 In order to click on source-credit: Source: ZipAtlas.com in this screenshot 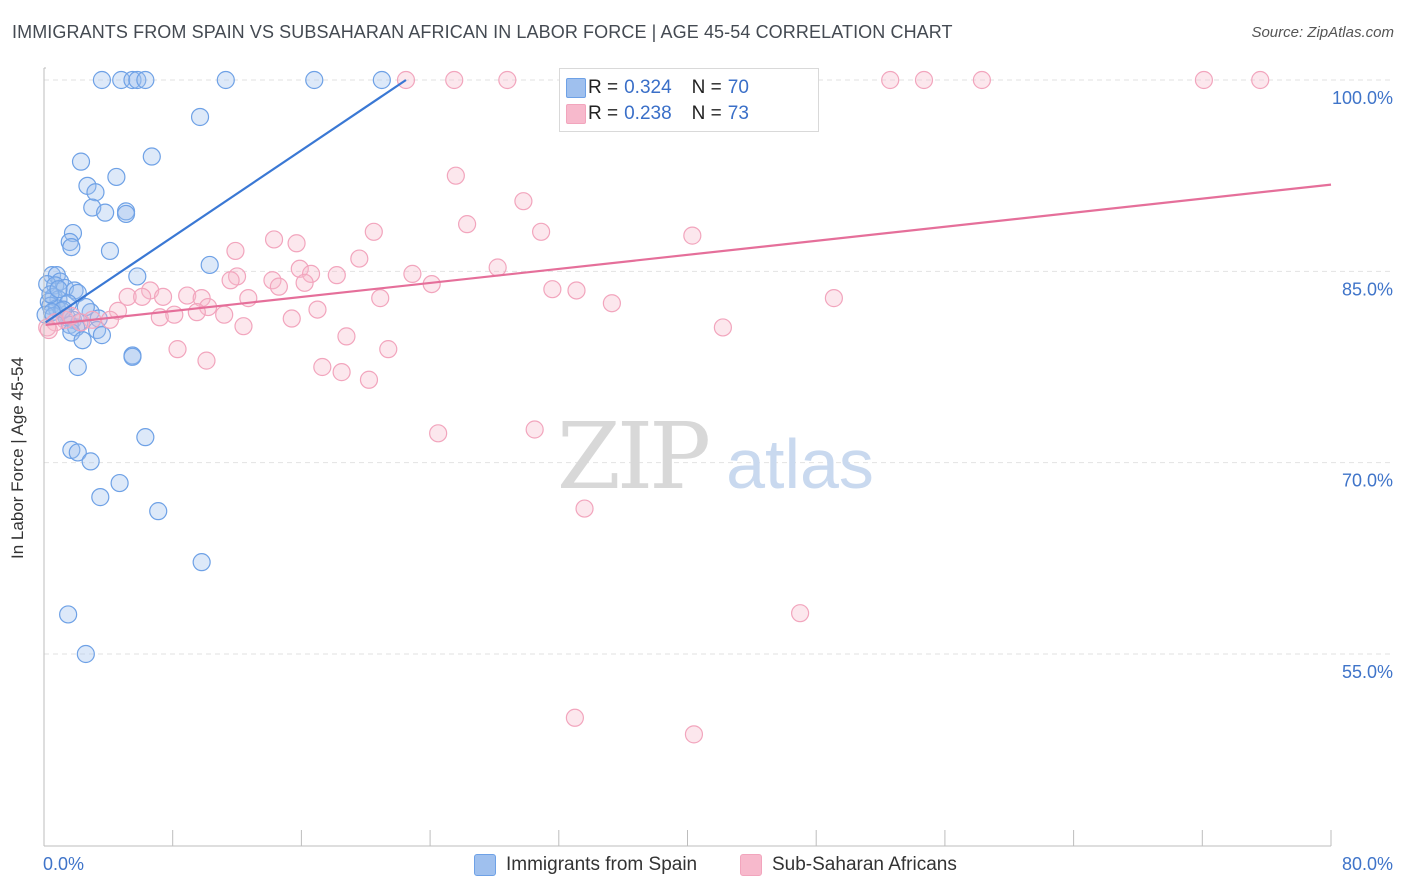, I will do `click(1322, 32)`.